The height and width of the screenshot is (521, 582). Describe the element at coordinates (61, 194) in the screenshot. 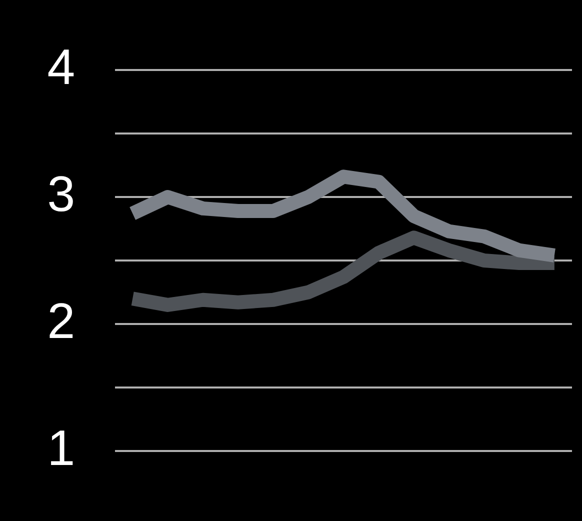

I see `y-tick-label: 3` at that location.